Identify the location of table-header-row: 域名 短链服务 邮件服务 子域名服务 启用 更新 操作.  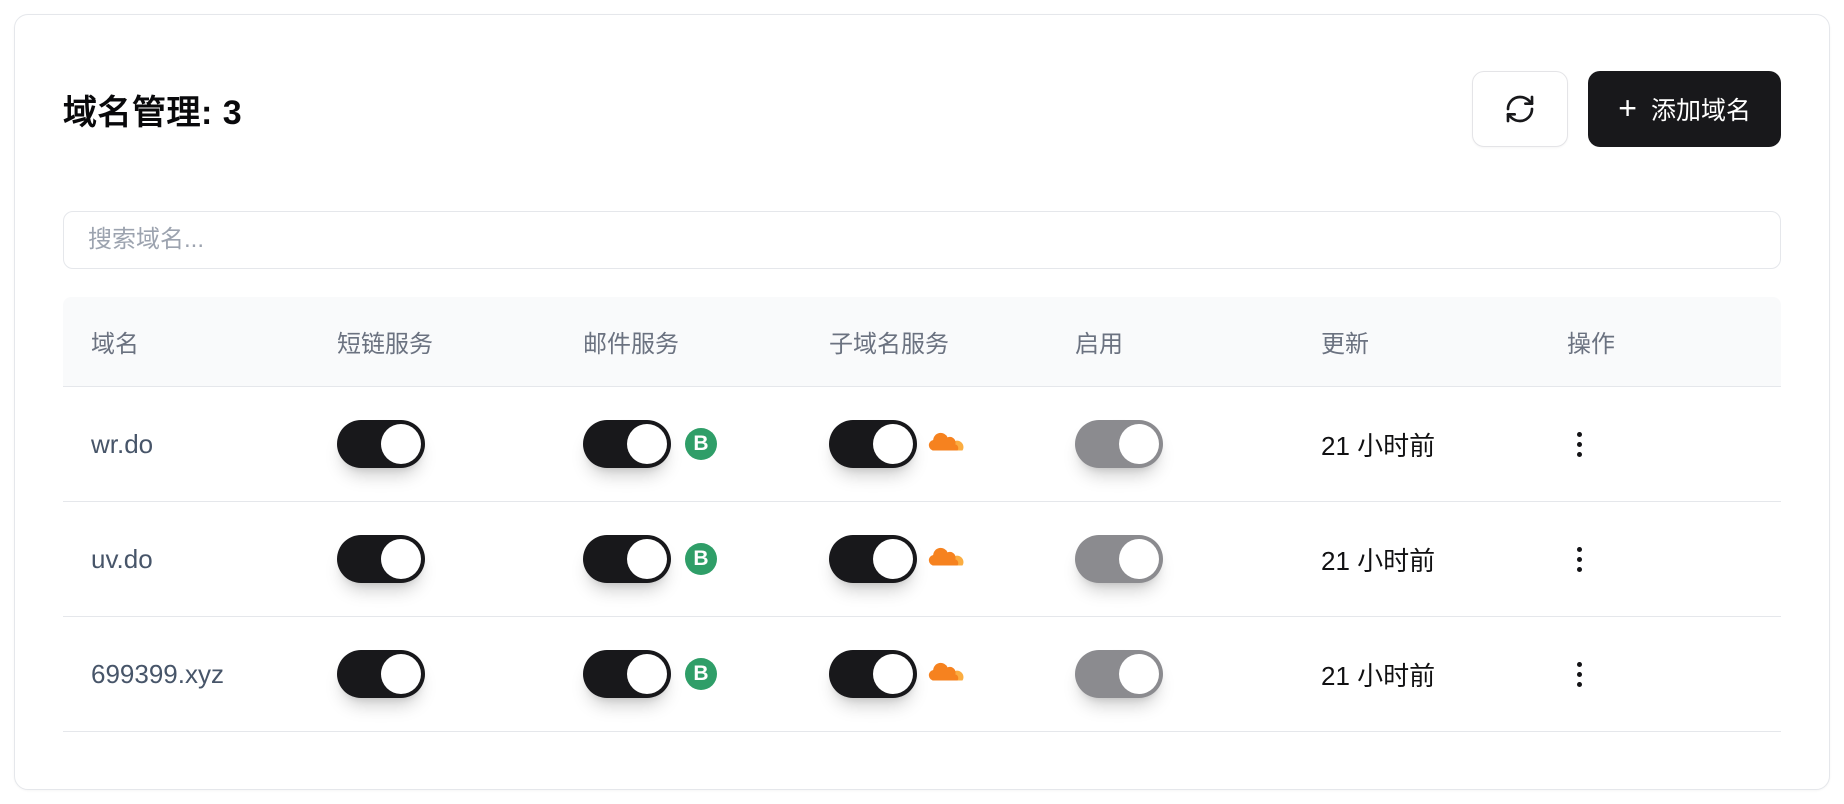
(922, 342).